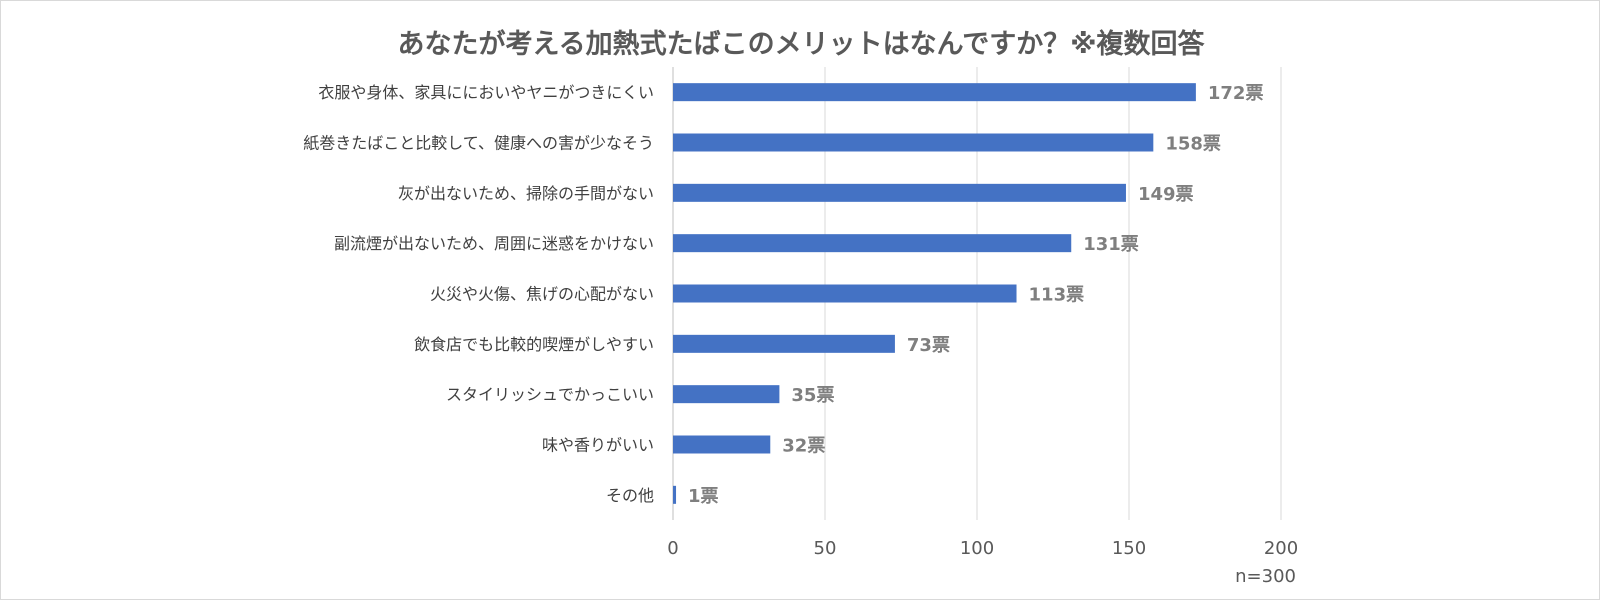 This screenshot has height=601, width=1600. What do you see at coordinates (812, 395) in the screenshot?
I see `data-label: 35票` at bounding box center [812, 395].